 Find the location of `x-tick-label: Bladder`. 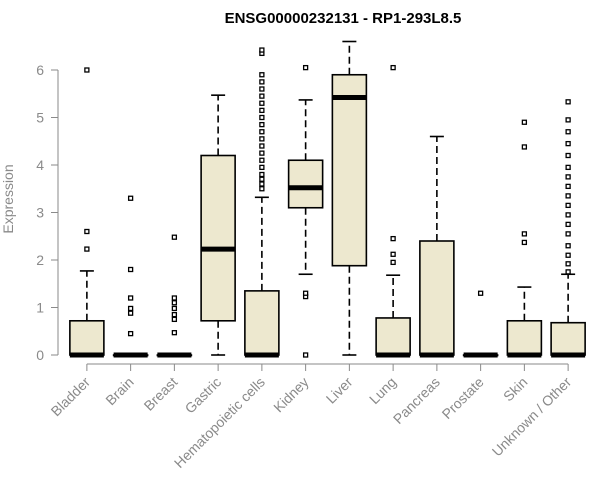

x-tick-label: Bladder is located at coordinates (71, 397).